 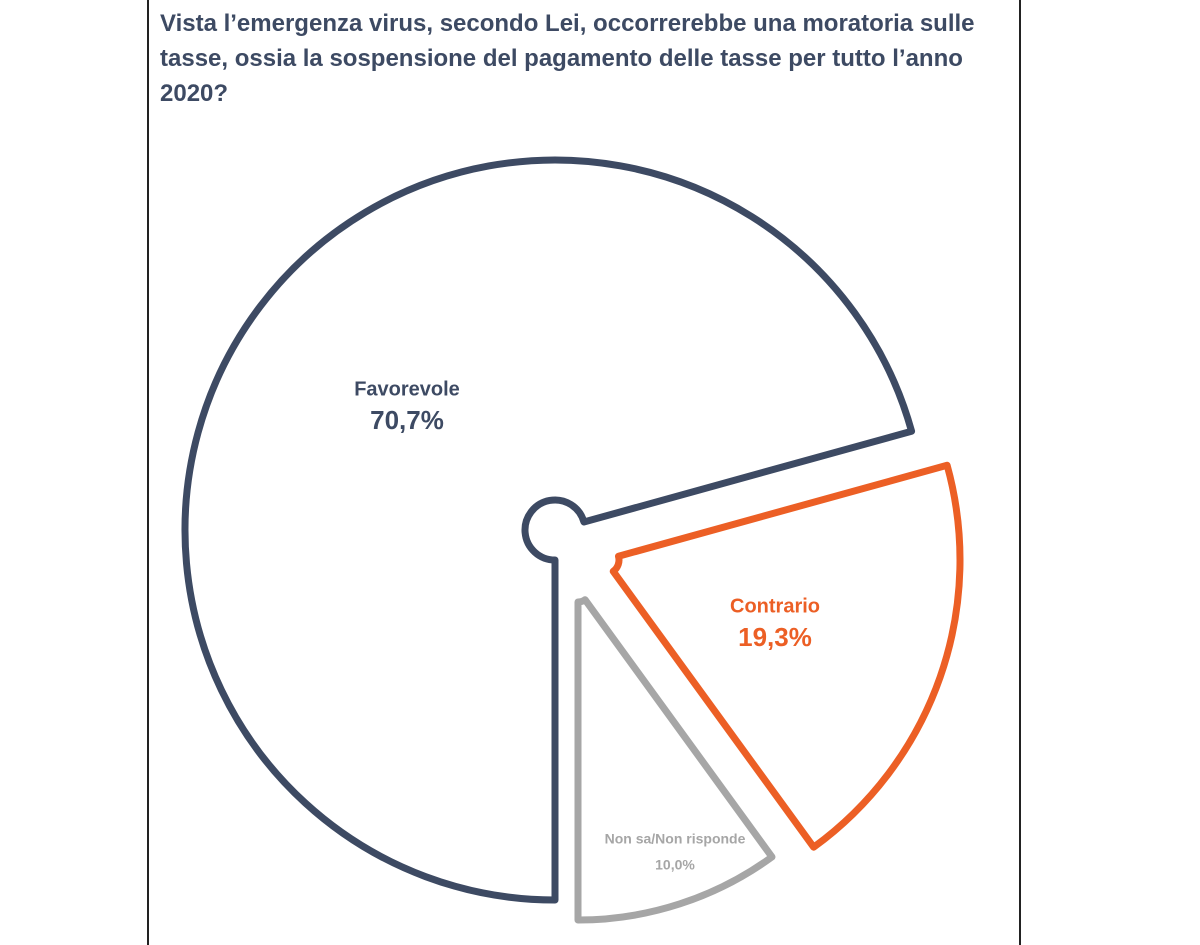 What do you see at coordinates (675, 839) in the screenshot?
I see `slice-label: Non sa/Non risponde` at bounding box center [675, 839].